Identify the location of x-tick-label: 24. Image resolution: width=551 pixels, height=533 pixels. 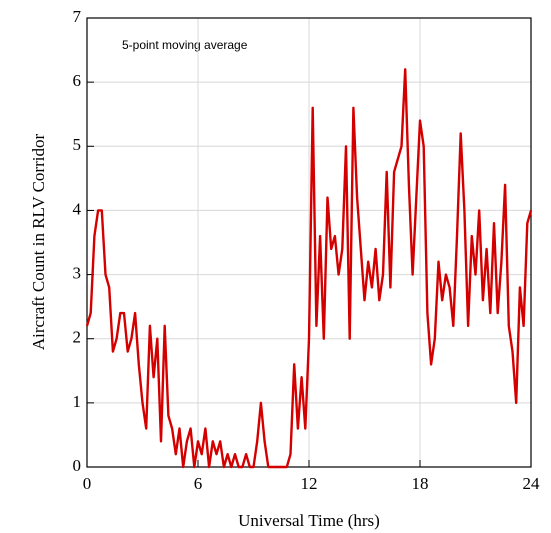
(532, 483).